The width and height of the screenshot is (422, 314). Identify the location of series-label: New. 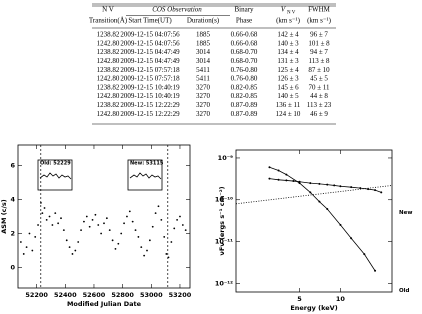
(405, 213).